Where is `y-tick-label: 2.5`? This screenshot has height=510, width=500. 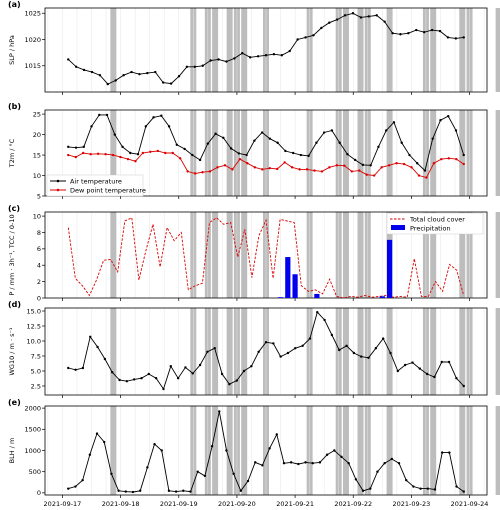 y-tick-label: 2.5 is located at coordinates (36, 386).